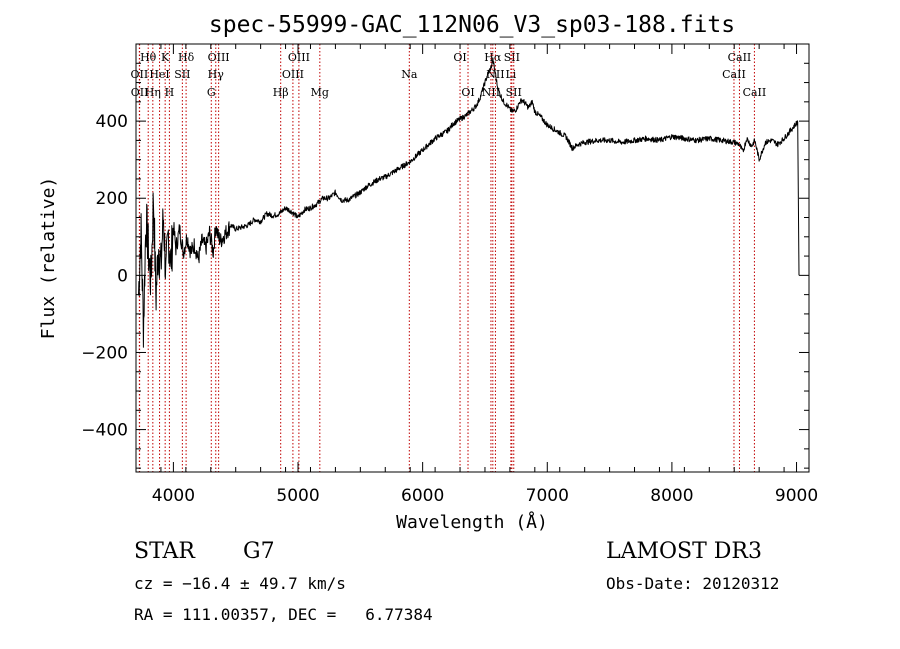 This screenshot has height=649, width=900. I want to click on x-tick-label: 5000, so click(297, 496).